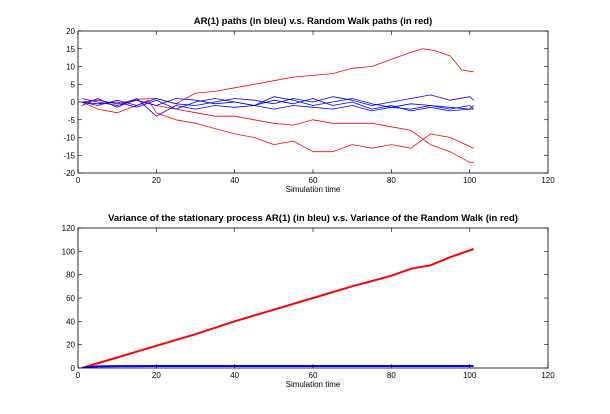 Image resolution: width=610 pixels, height=414 pixels. I want to click on bottom-y-tick-label: 80, so click(70, 275).